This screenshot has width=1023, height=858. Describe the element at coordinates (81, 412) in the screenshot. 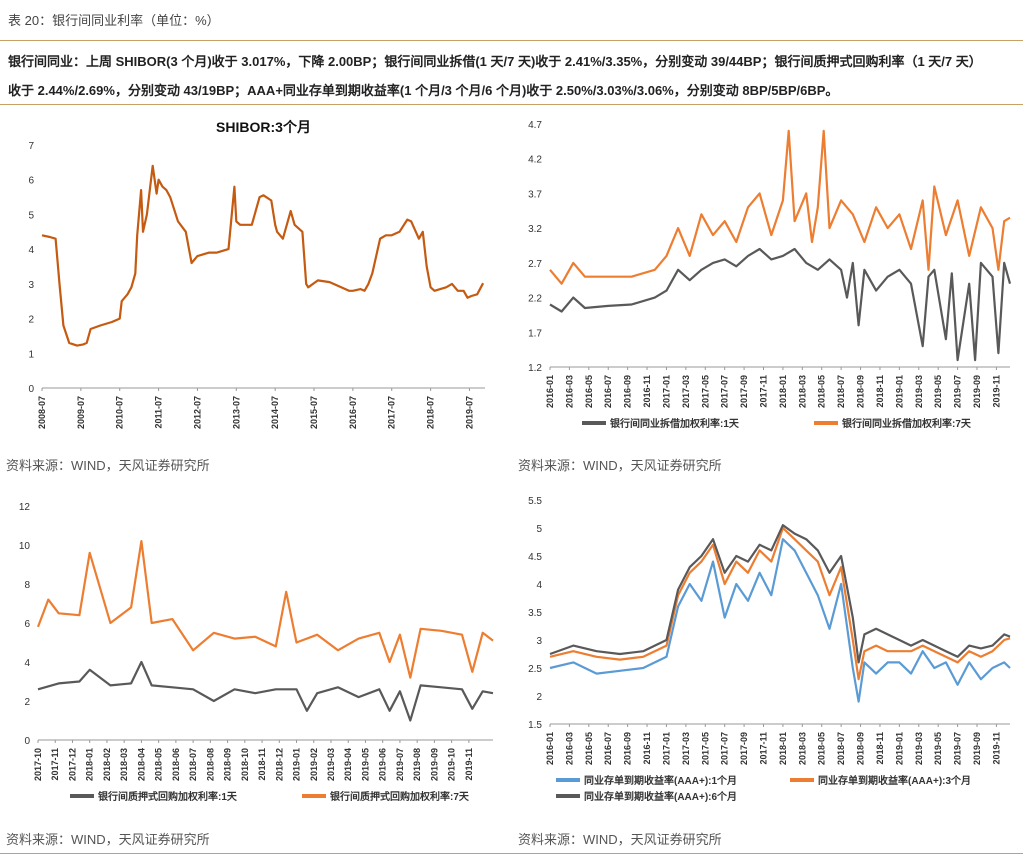

I see `x-tick-label: 2009-07` at that location.